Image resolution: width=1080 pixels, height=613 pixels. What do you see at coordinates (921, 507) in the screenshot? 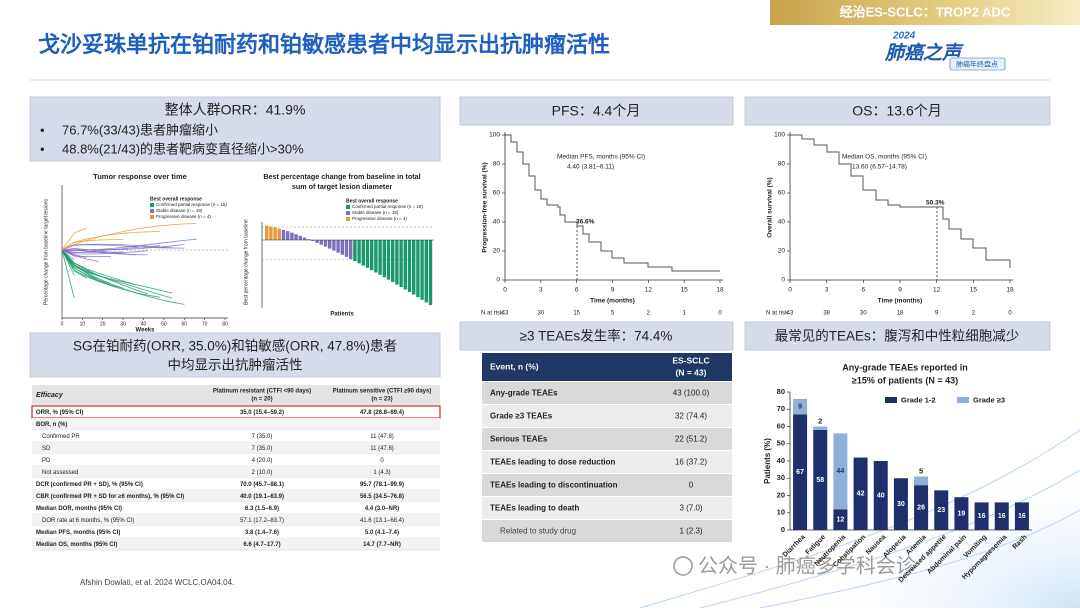
I see `bar-value-label: 26` at bounding box center [921, 507].